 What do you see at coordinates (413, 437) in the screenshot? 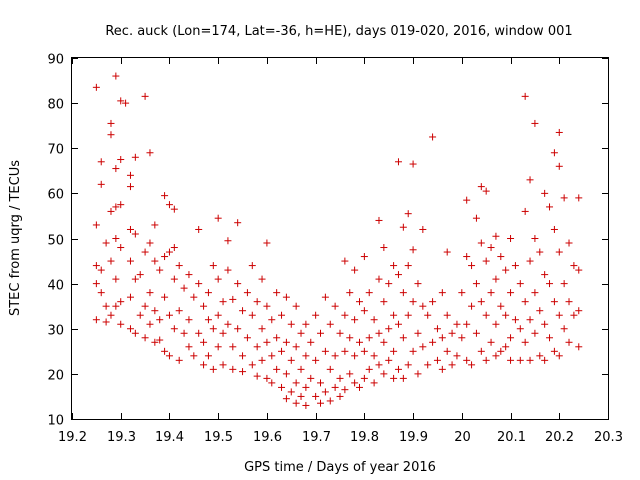
I see `x-tick-label: 19.9` at bounding box center [413, 437].